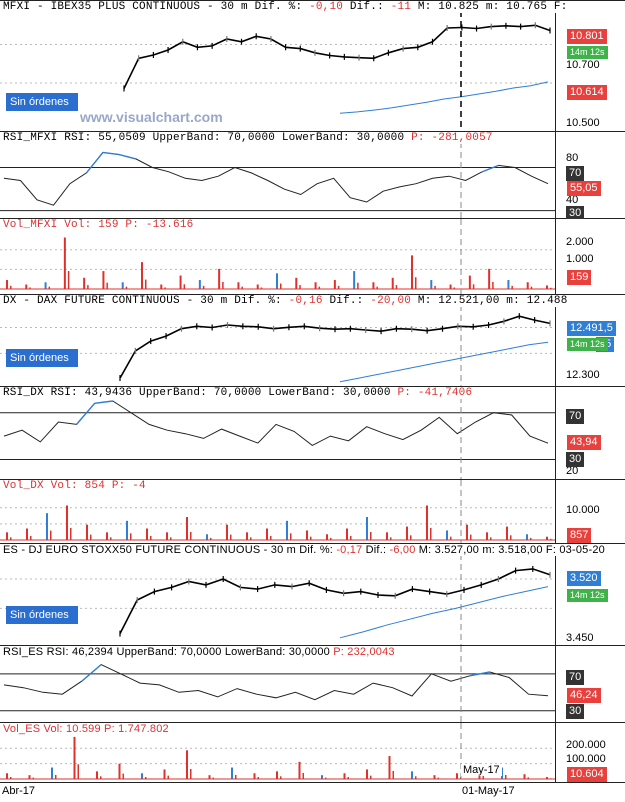 This screenshot has height=802, width=625. What do you see at coordinates (42, 615) in the screenshot?
I see `es-no-orders-button: Sin órdenes` at bounding box center [42, 615].